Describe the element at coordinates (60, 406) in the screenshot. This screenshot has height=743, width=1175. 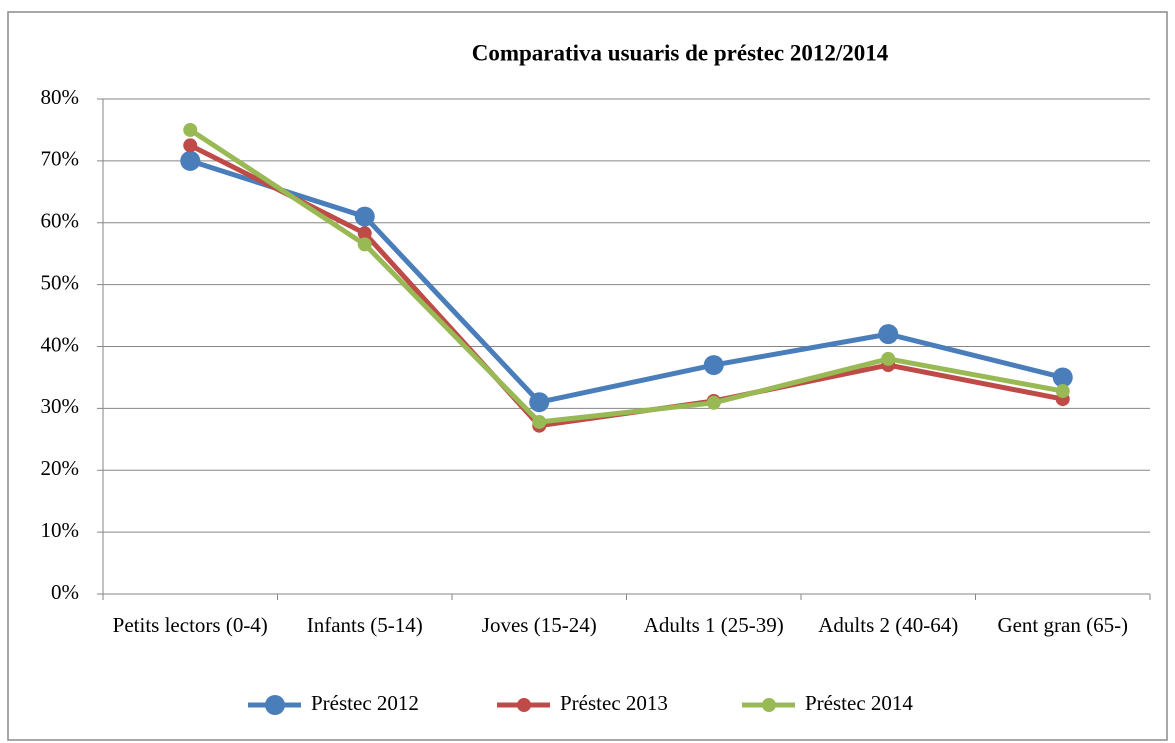
I see `y-tick-label: 30%` at that location.